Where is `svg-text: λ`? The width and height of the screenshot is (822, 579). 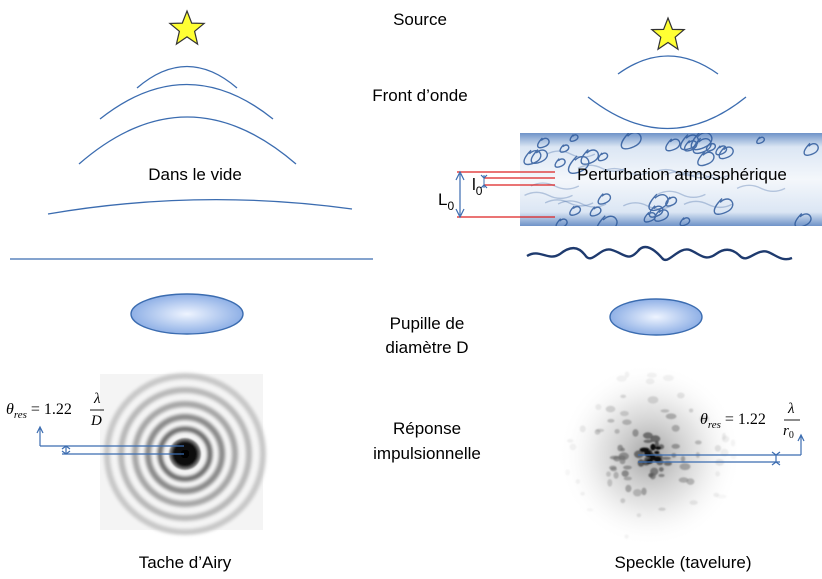
svg-text: λ is located at coordinates (791, 409).